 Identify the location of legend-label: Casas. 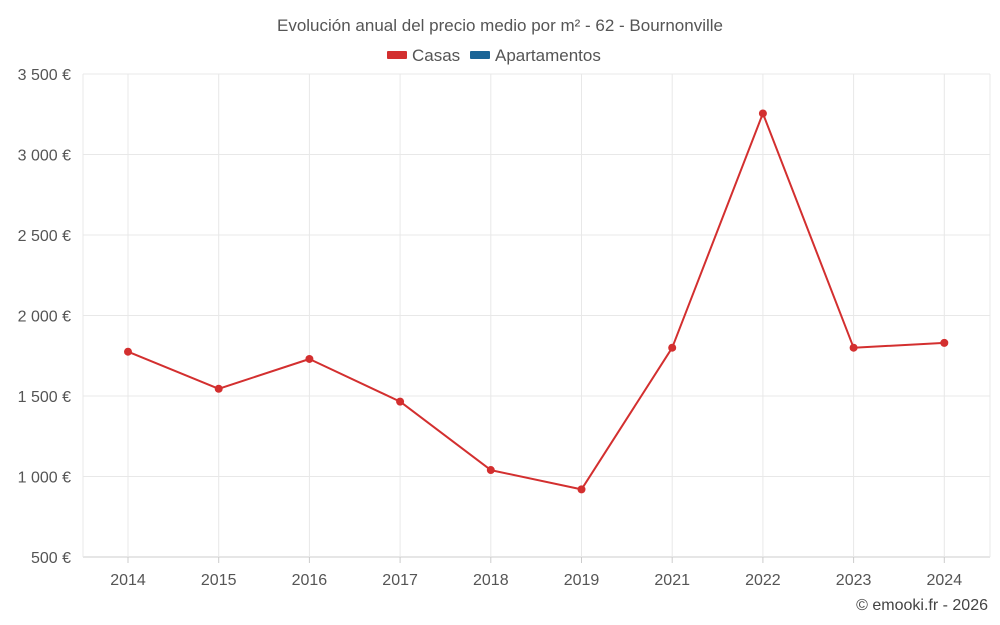
(436, 55).